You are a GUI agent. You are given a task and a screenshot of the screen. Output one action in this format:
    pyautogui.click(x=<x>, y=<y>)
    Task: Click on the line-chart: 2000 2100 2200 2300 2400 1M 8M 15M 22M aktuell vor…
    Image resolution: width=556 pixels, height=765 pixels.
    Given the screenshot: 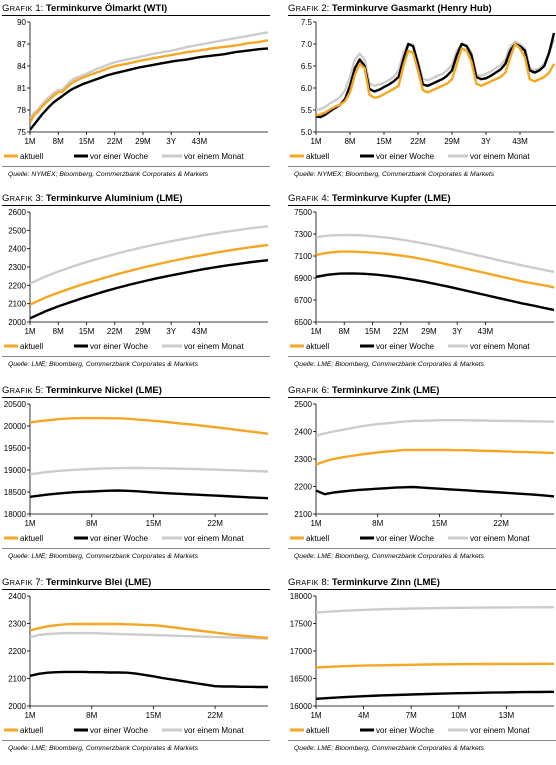 What is the action you would take?
    pyautogui.click(x=136, y=663)
    